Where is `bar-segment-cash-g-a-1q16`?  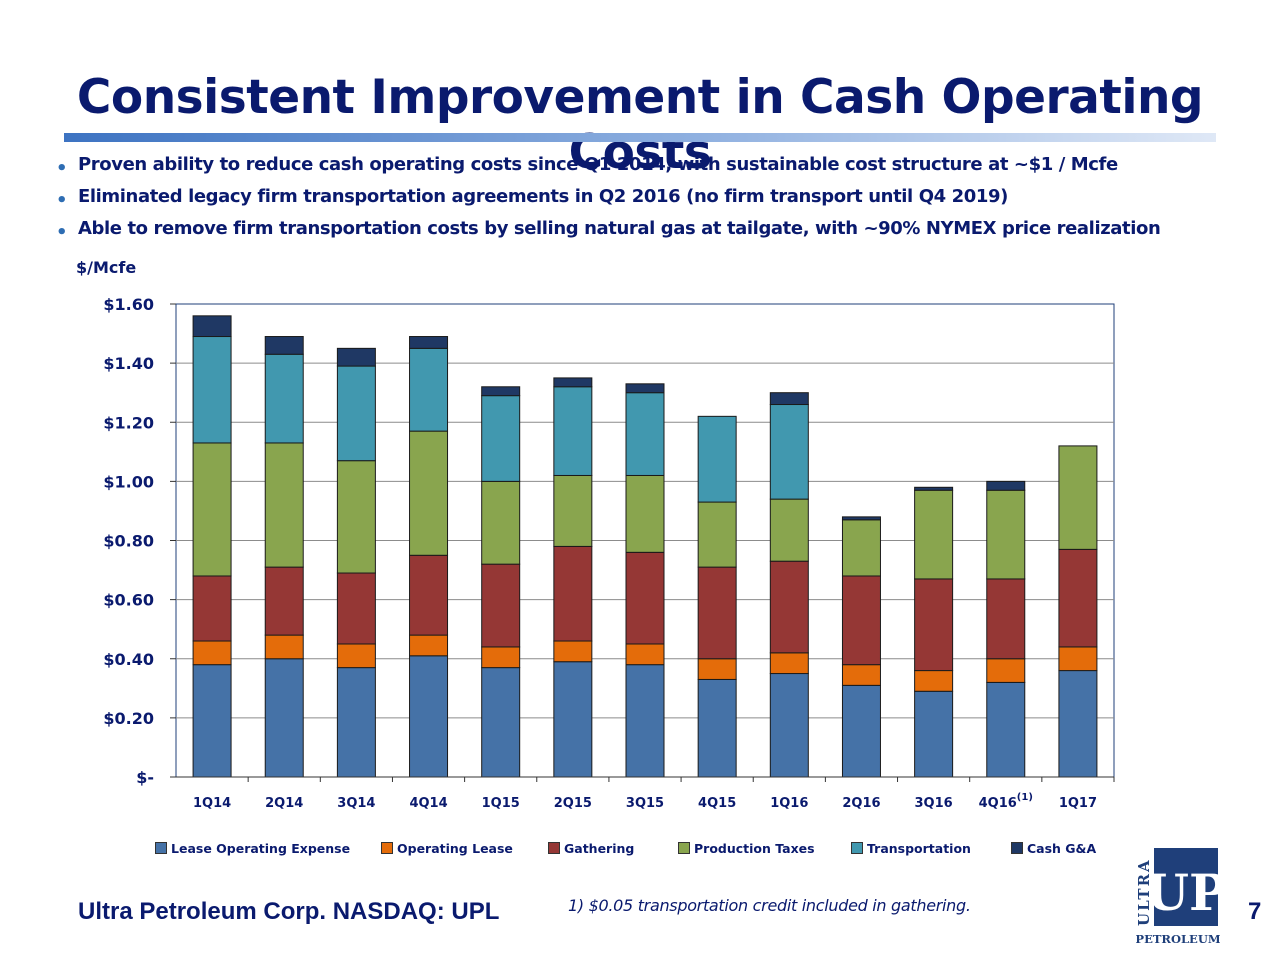
bar-segment-cash-g-a-1q16 is located at coordinates (789, 399).